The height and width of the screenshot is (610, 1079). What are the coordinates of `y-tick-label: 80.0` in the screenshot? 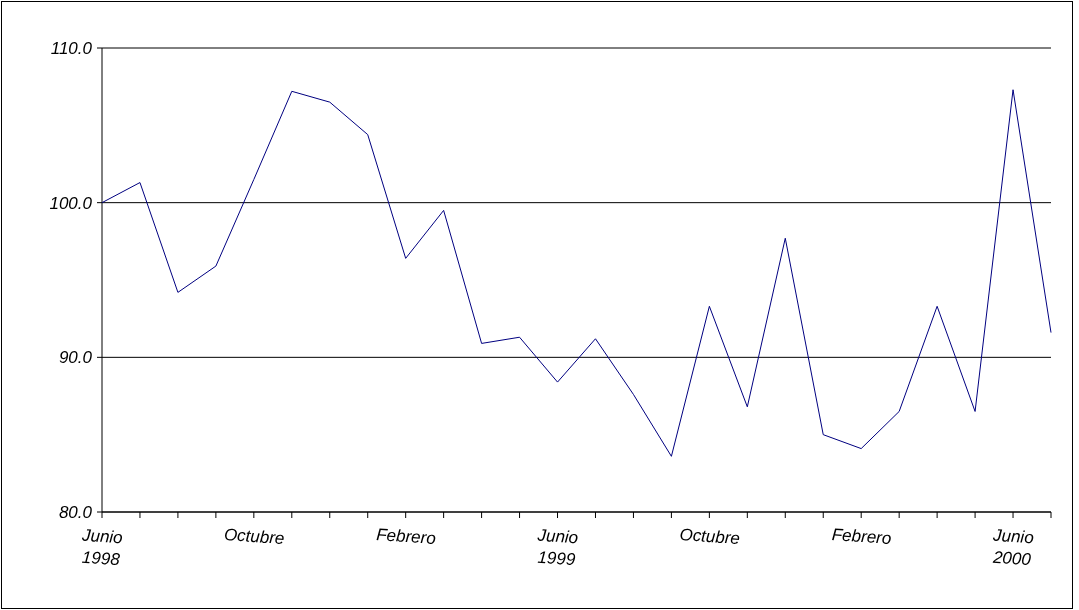 It's located at (75, 512).